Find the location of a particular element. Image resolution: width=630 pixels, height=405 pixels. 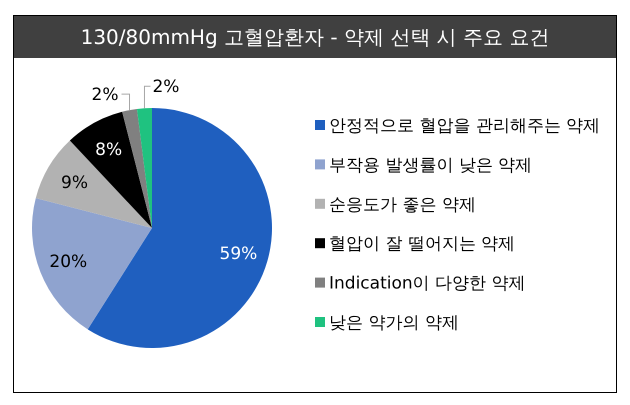

legend-label: 부작용 발생률이 낮은 약제 is located at coordinates (430, 165).